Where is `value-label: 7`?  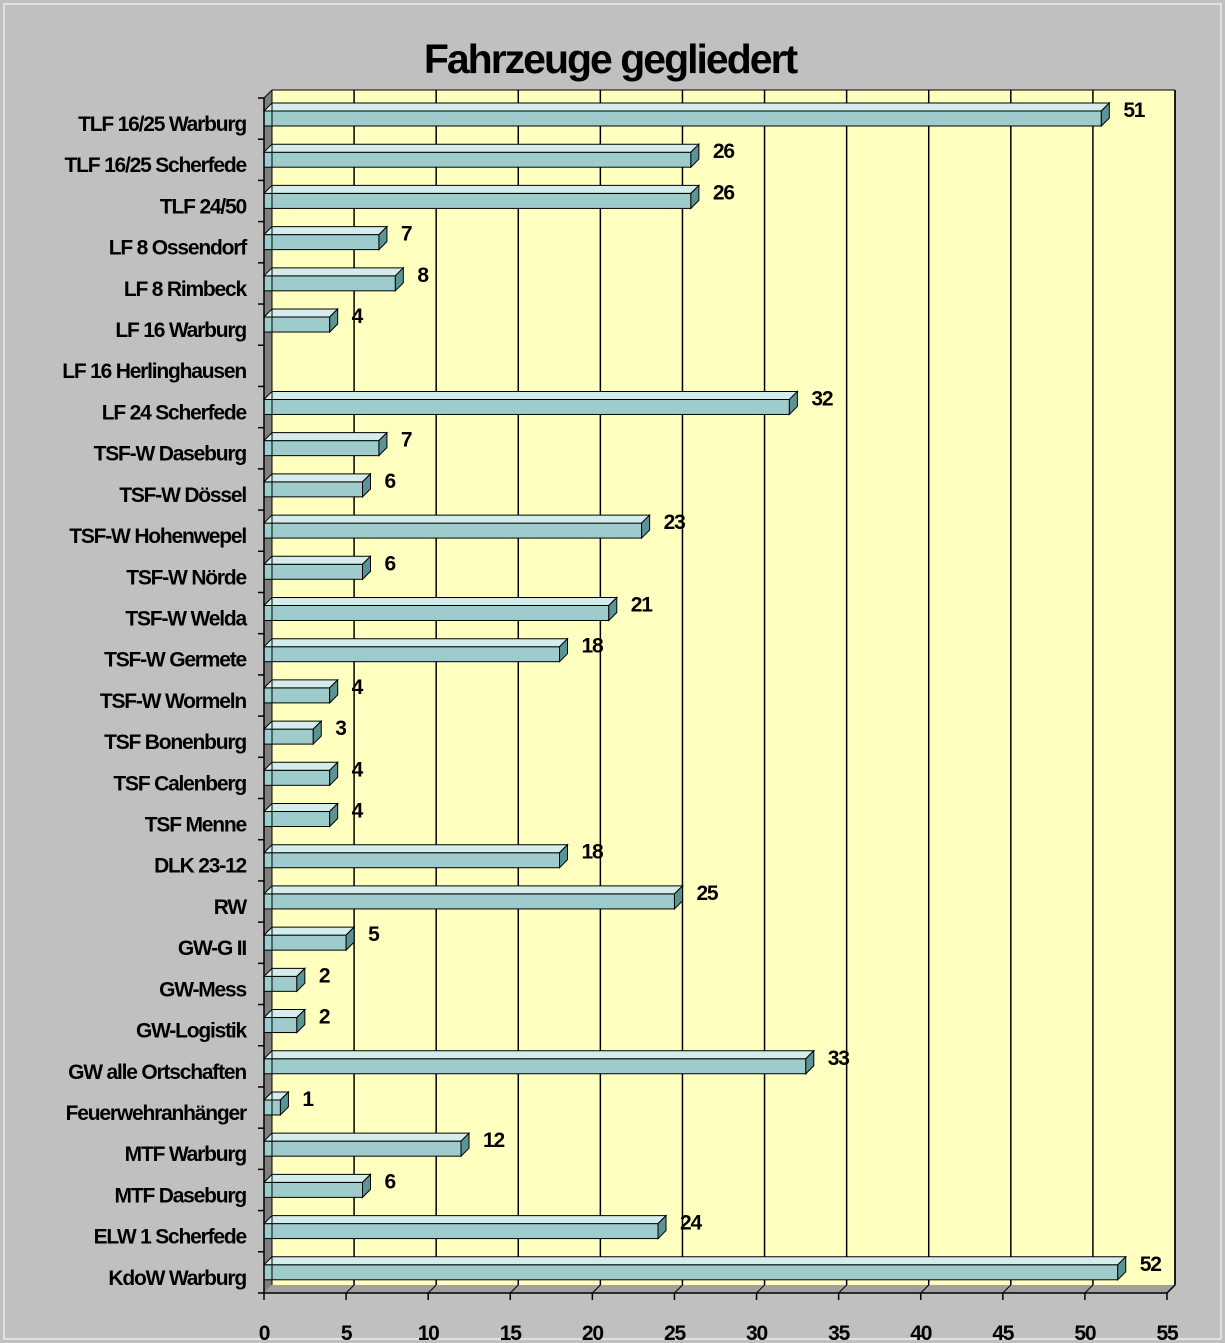
value-label: 7 is located at coordinates (406, 234).